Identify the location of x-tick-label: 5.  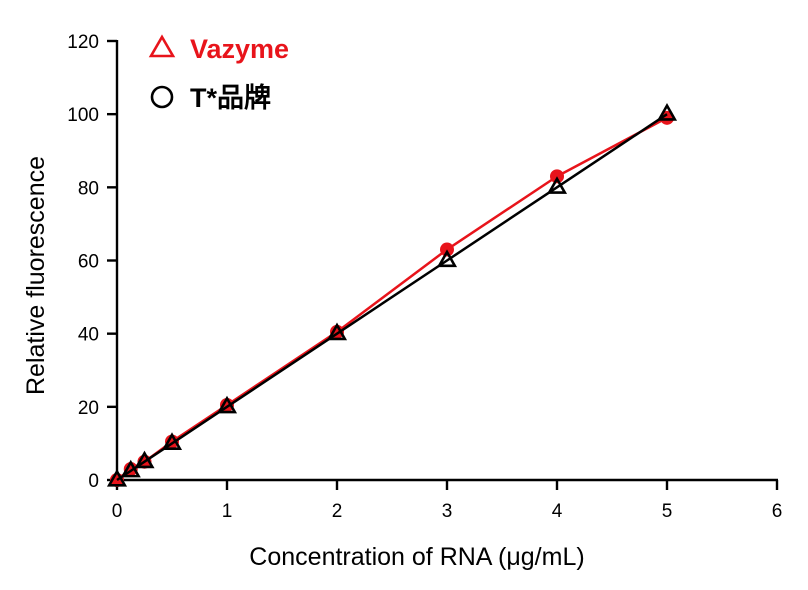
(667, 511).